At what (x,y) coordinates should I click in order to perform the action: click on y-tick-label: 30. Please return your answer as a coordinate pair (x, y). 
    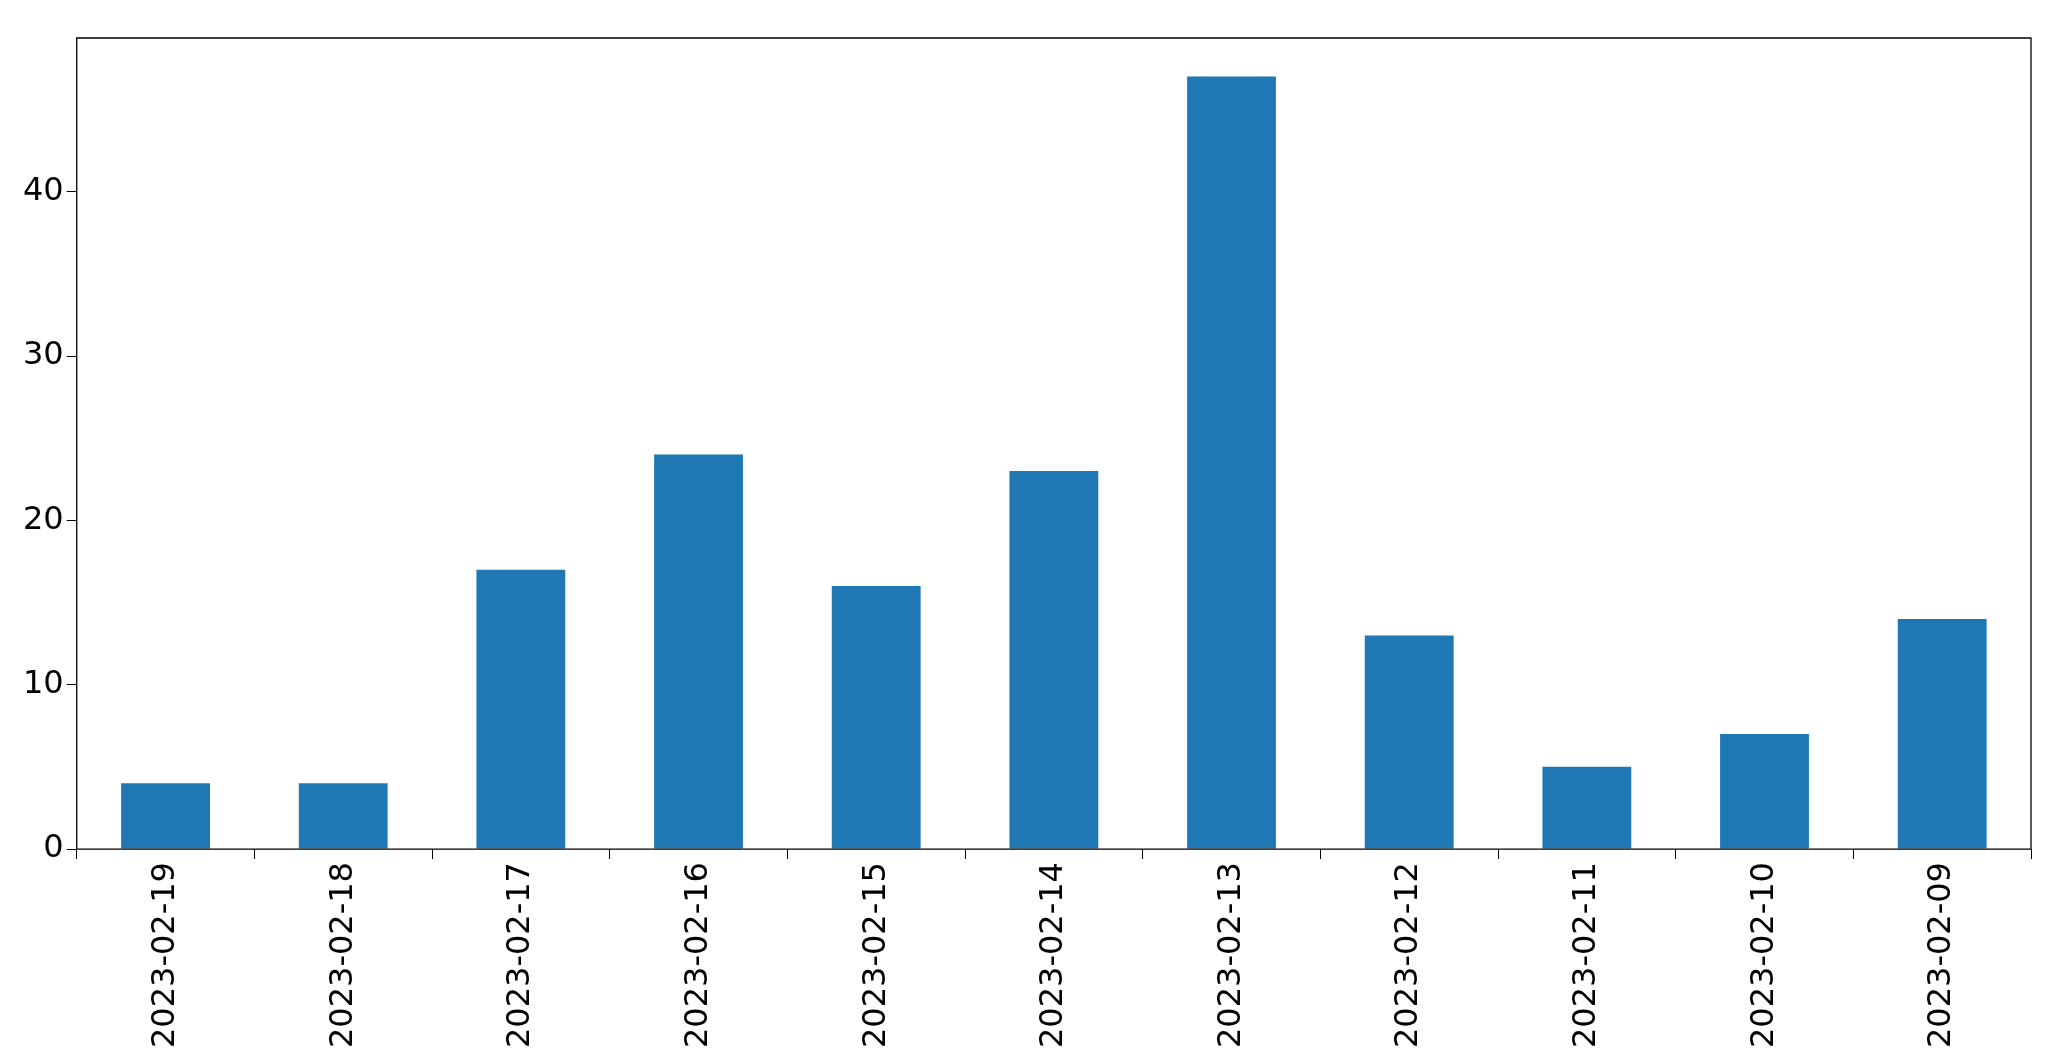
    Looking at the image, I should click on (43, 353).